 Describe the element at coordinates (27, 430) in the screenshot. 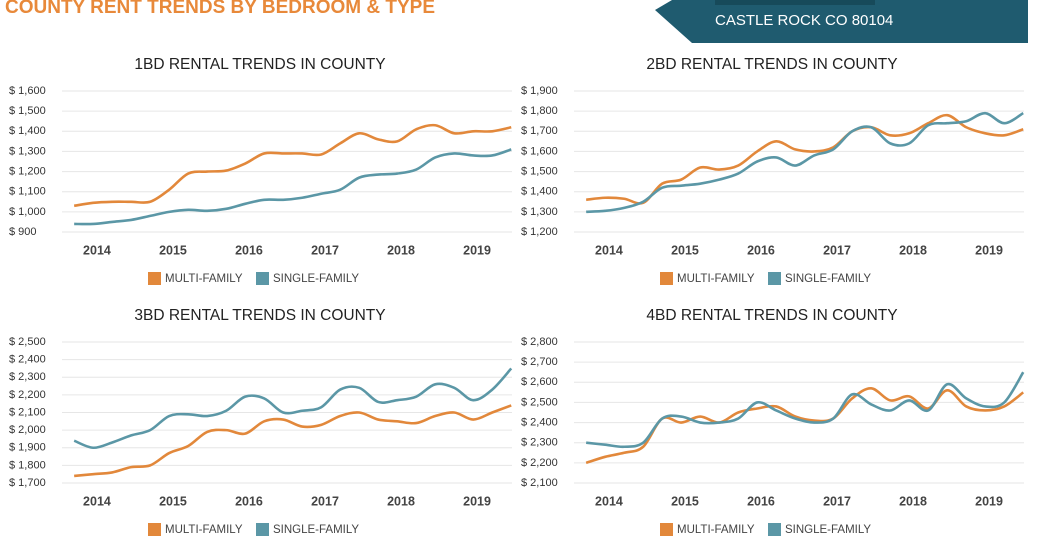

I see `y-tick-label: $ 2,000` at that location.